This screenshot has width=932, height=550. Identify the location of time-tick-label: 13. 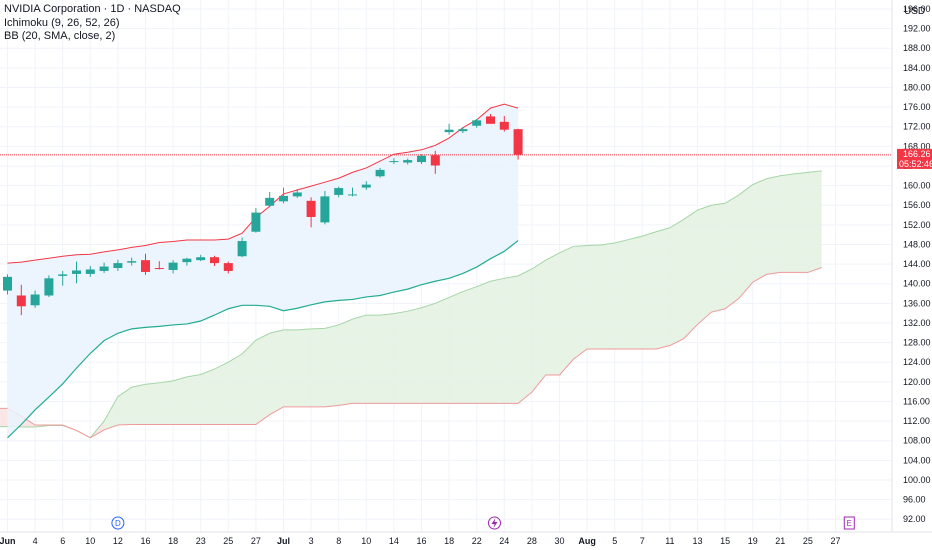
(697, 541).